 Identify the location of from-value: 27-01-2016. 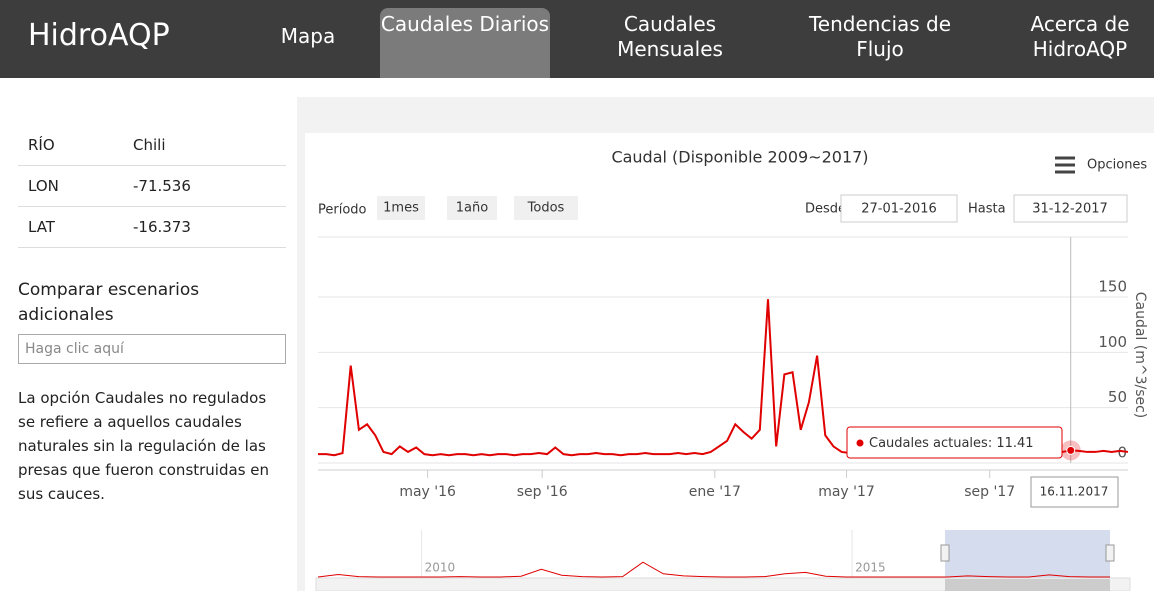
(899, 209).